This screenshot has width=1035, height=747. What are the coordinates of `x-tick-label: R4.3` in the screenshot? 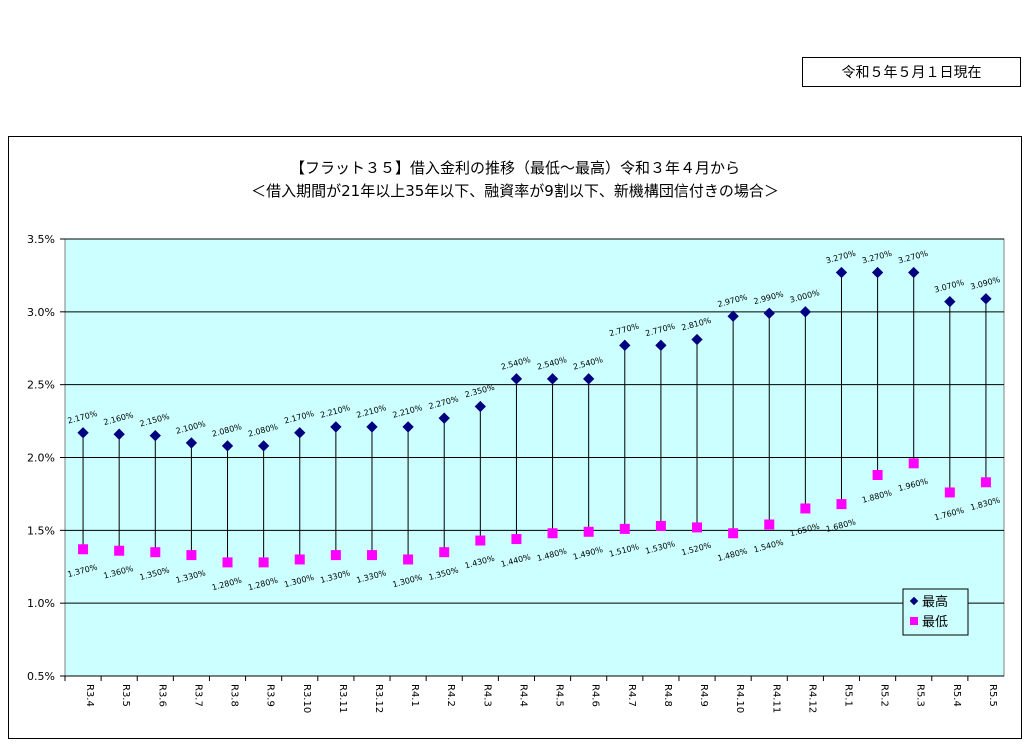 It's located at (486, 695).